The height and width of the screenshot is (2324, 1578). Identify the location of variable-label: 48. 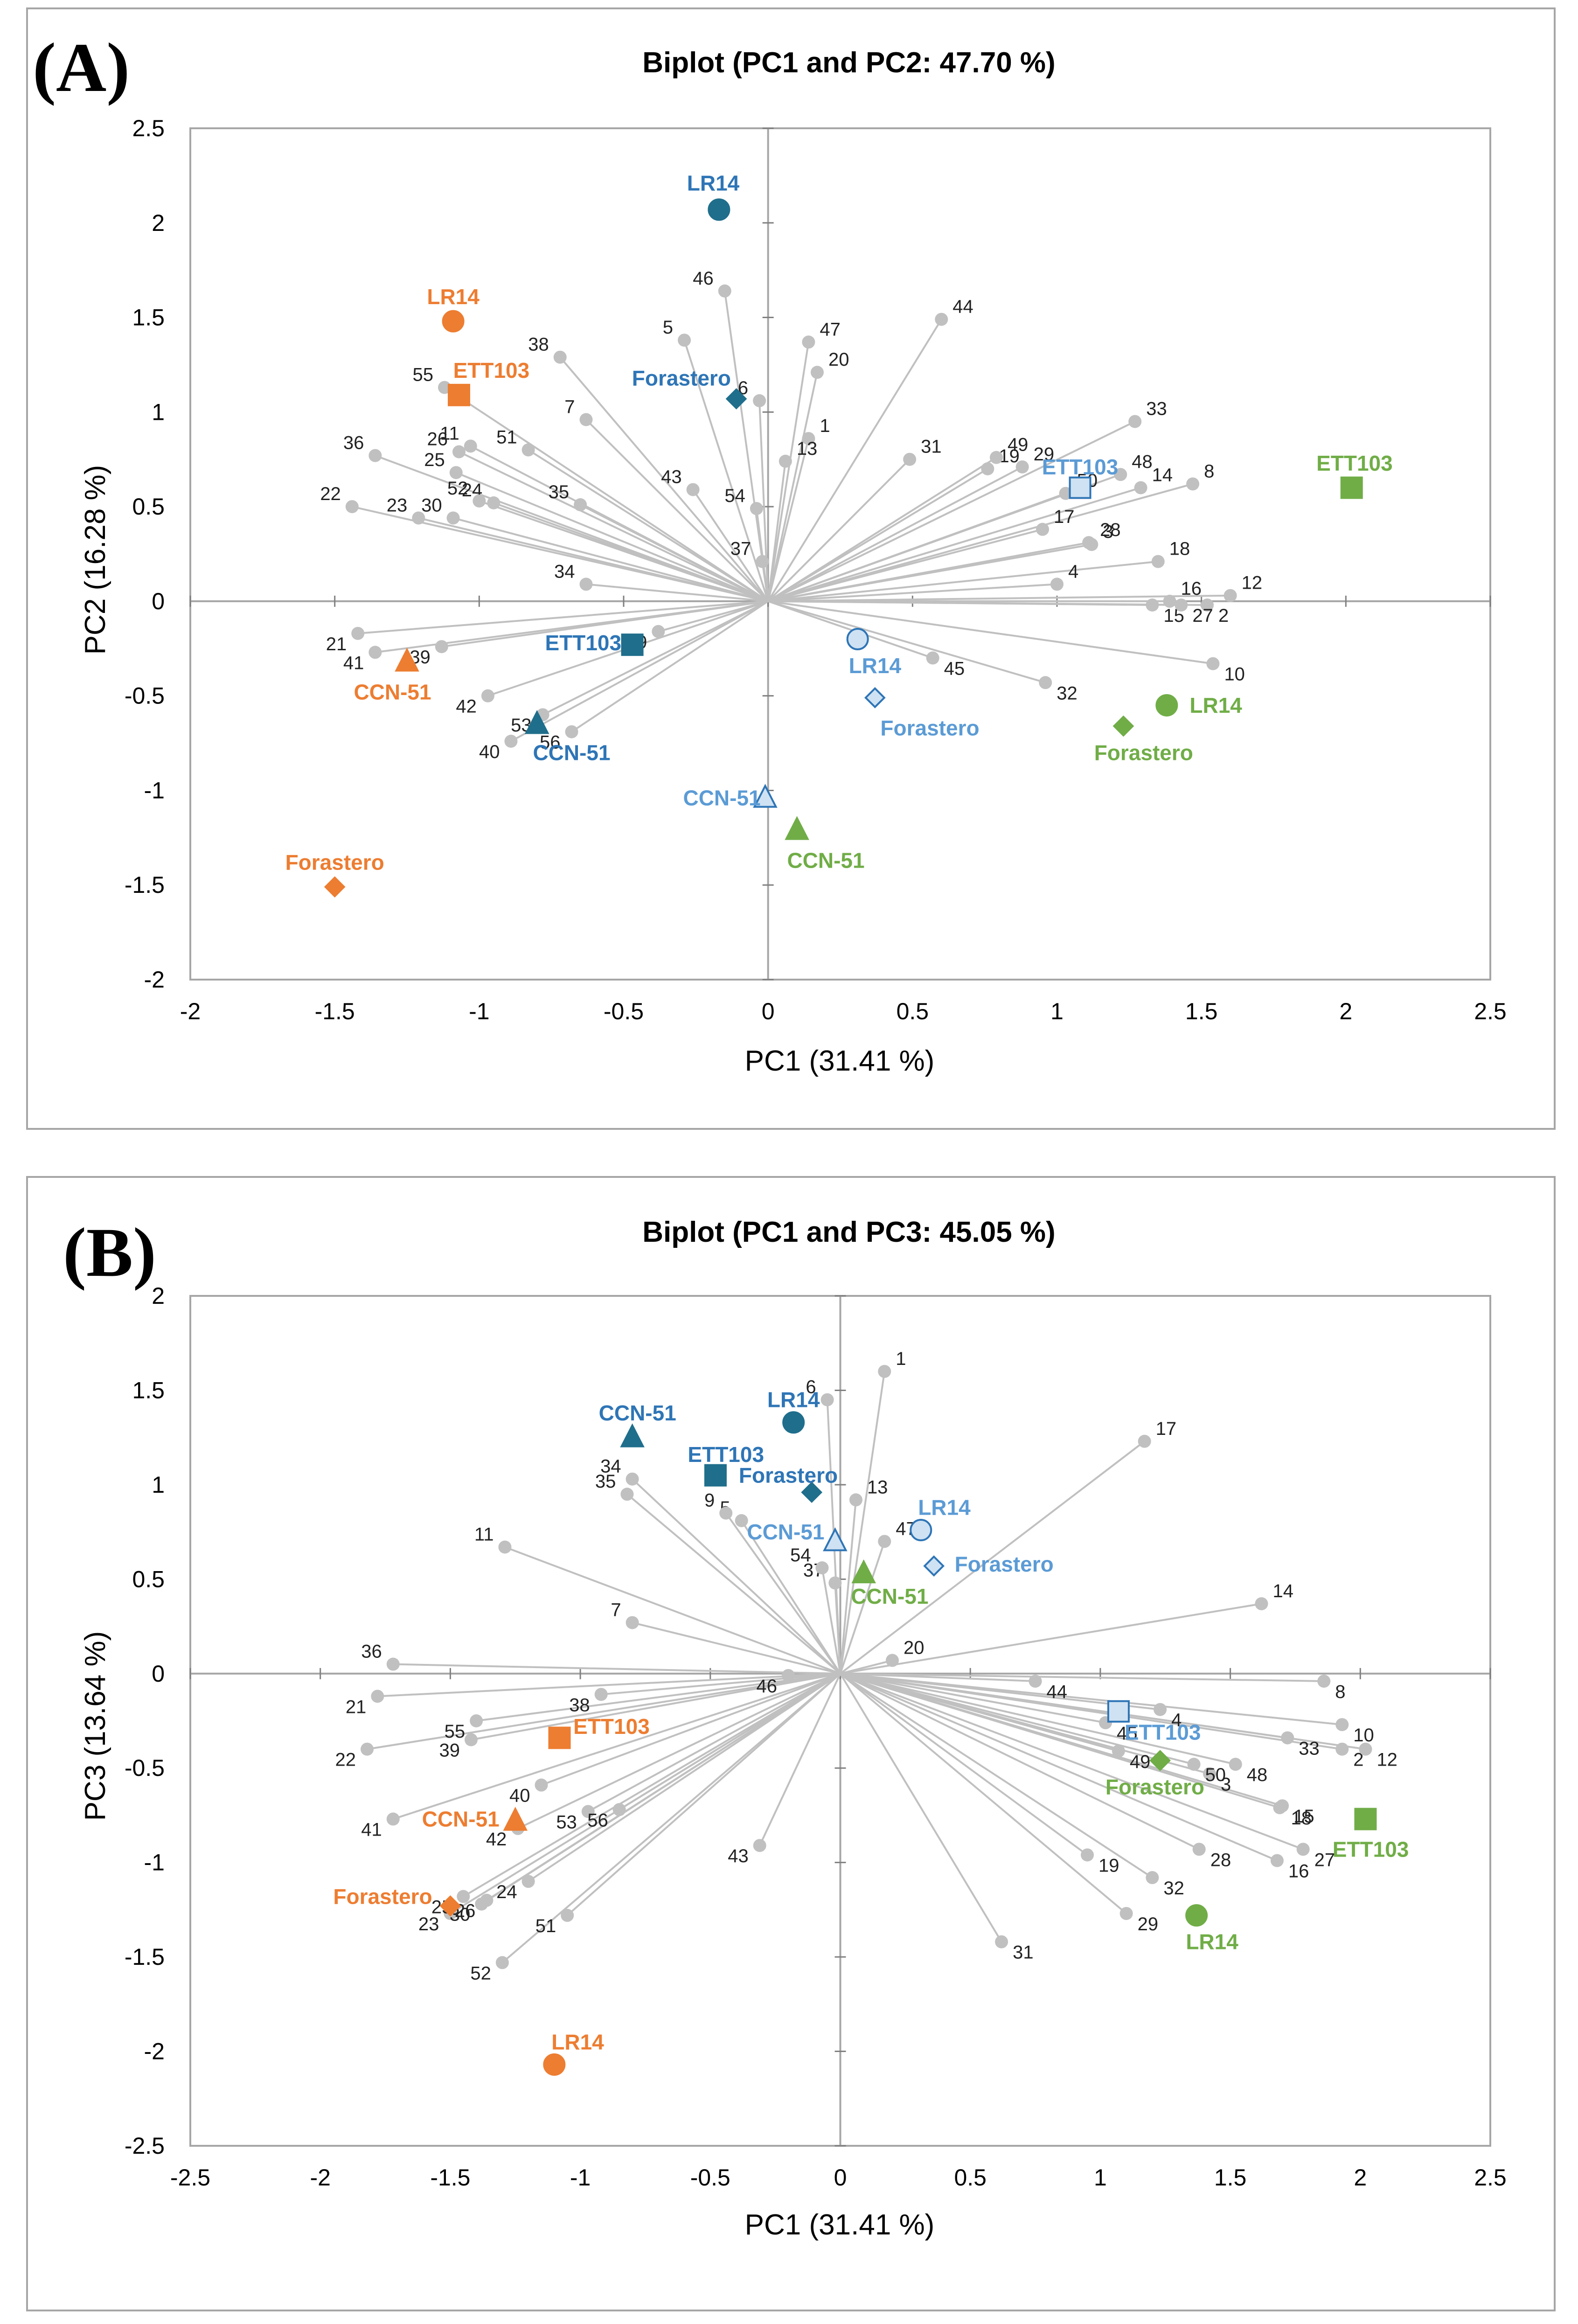
(1142, 462).